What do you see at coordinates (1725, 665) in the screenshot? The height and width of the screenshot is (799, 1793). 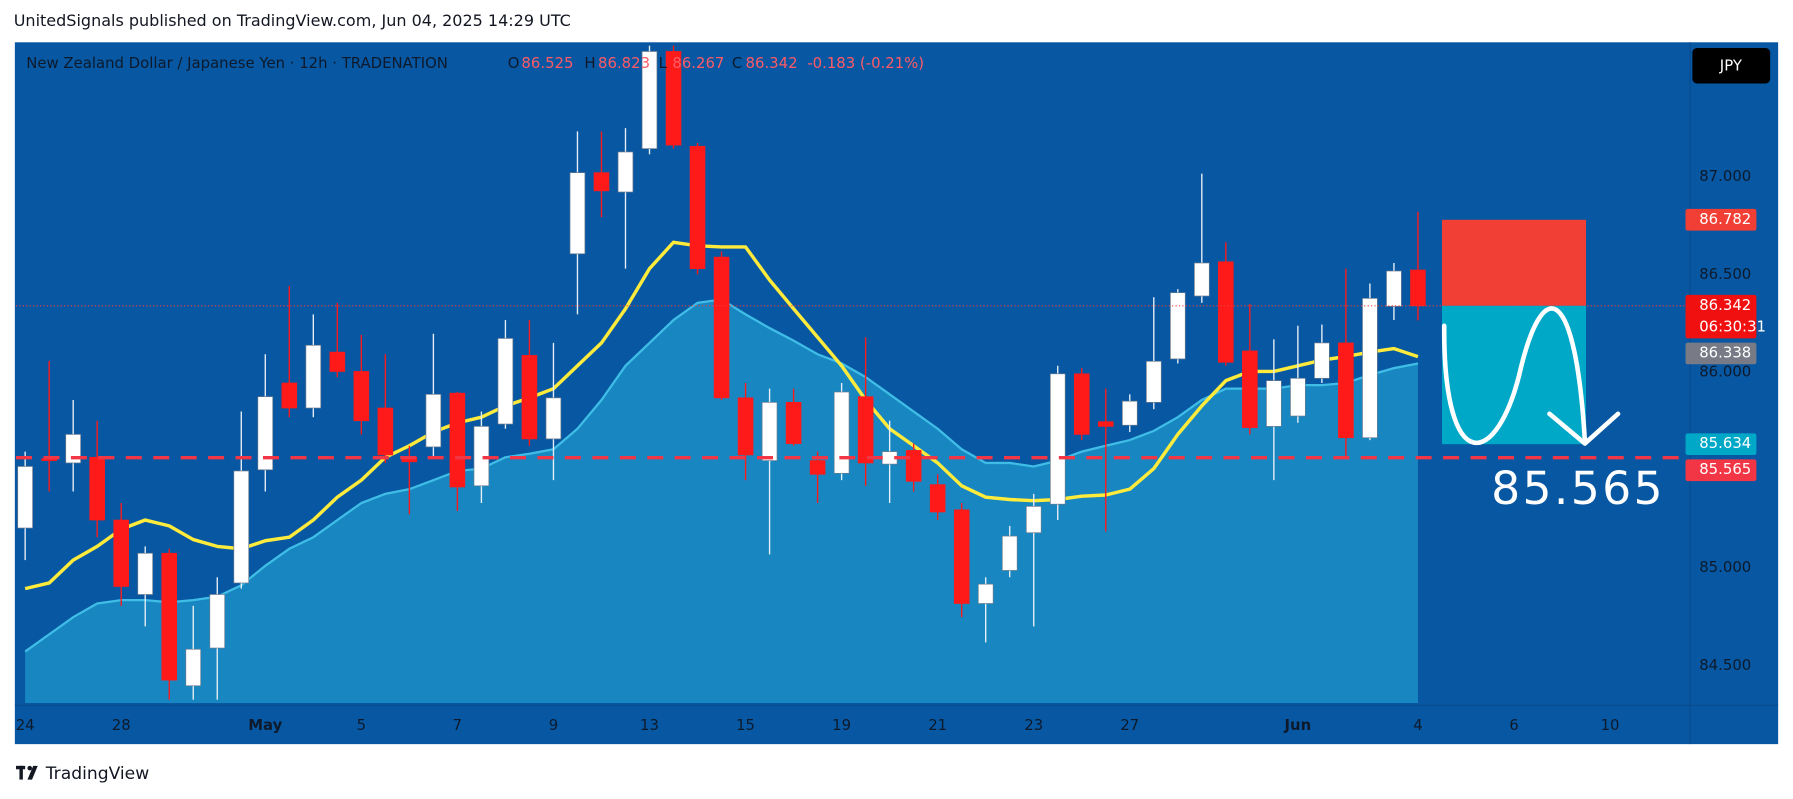 I see `y-tick-label: 84.500` at bounding box center [1725, 665].